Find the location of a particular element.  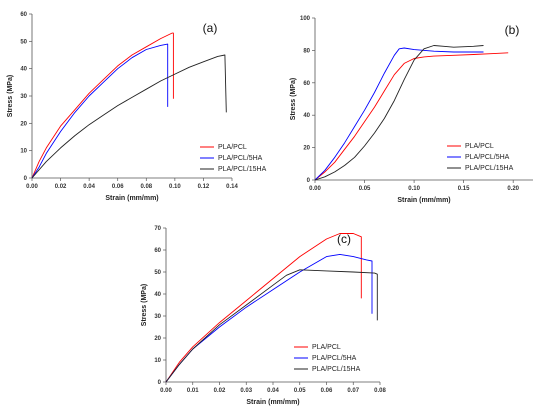

chart-a-x-axis-label: Strain (mm/mm) is located at coordinates (131, 198).